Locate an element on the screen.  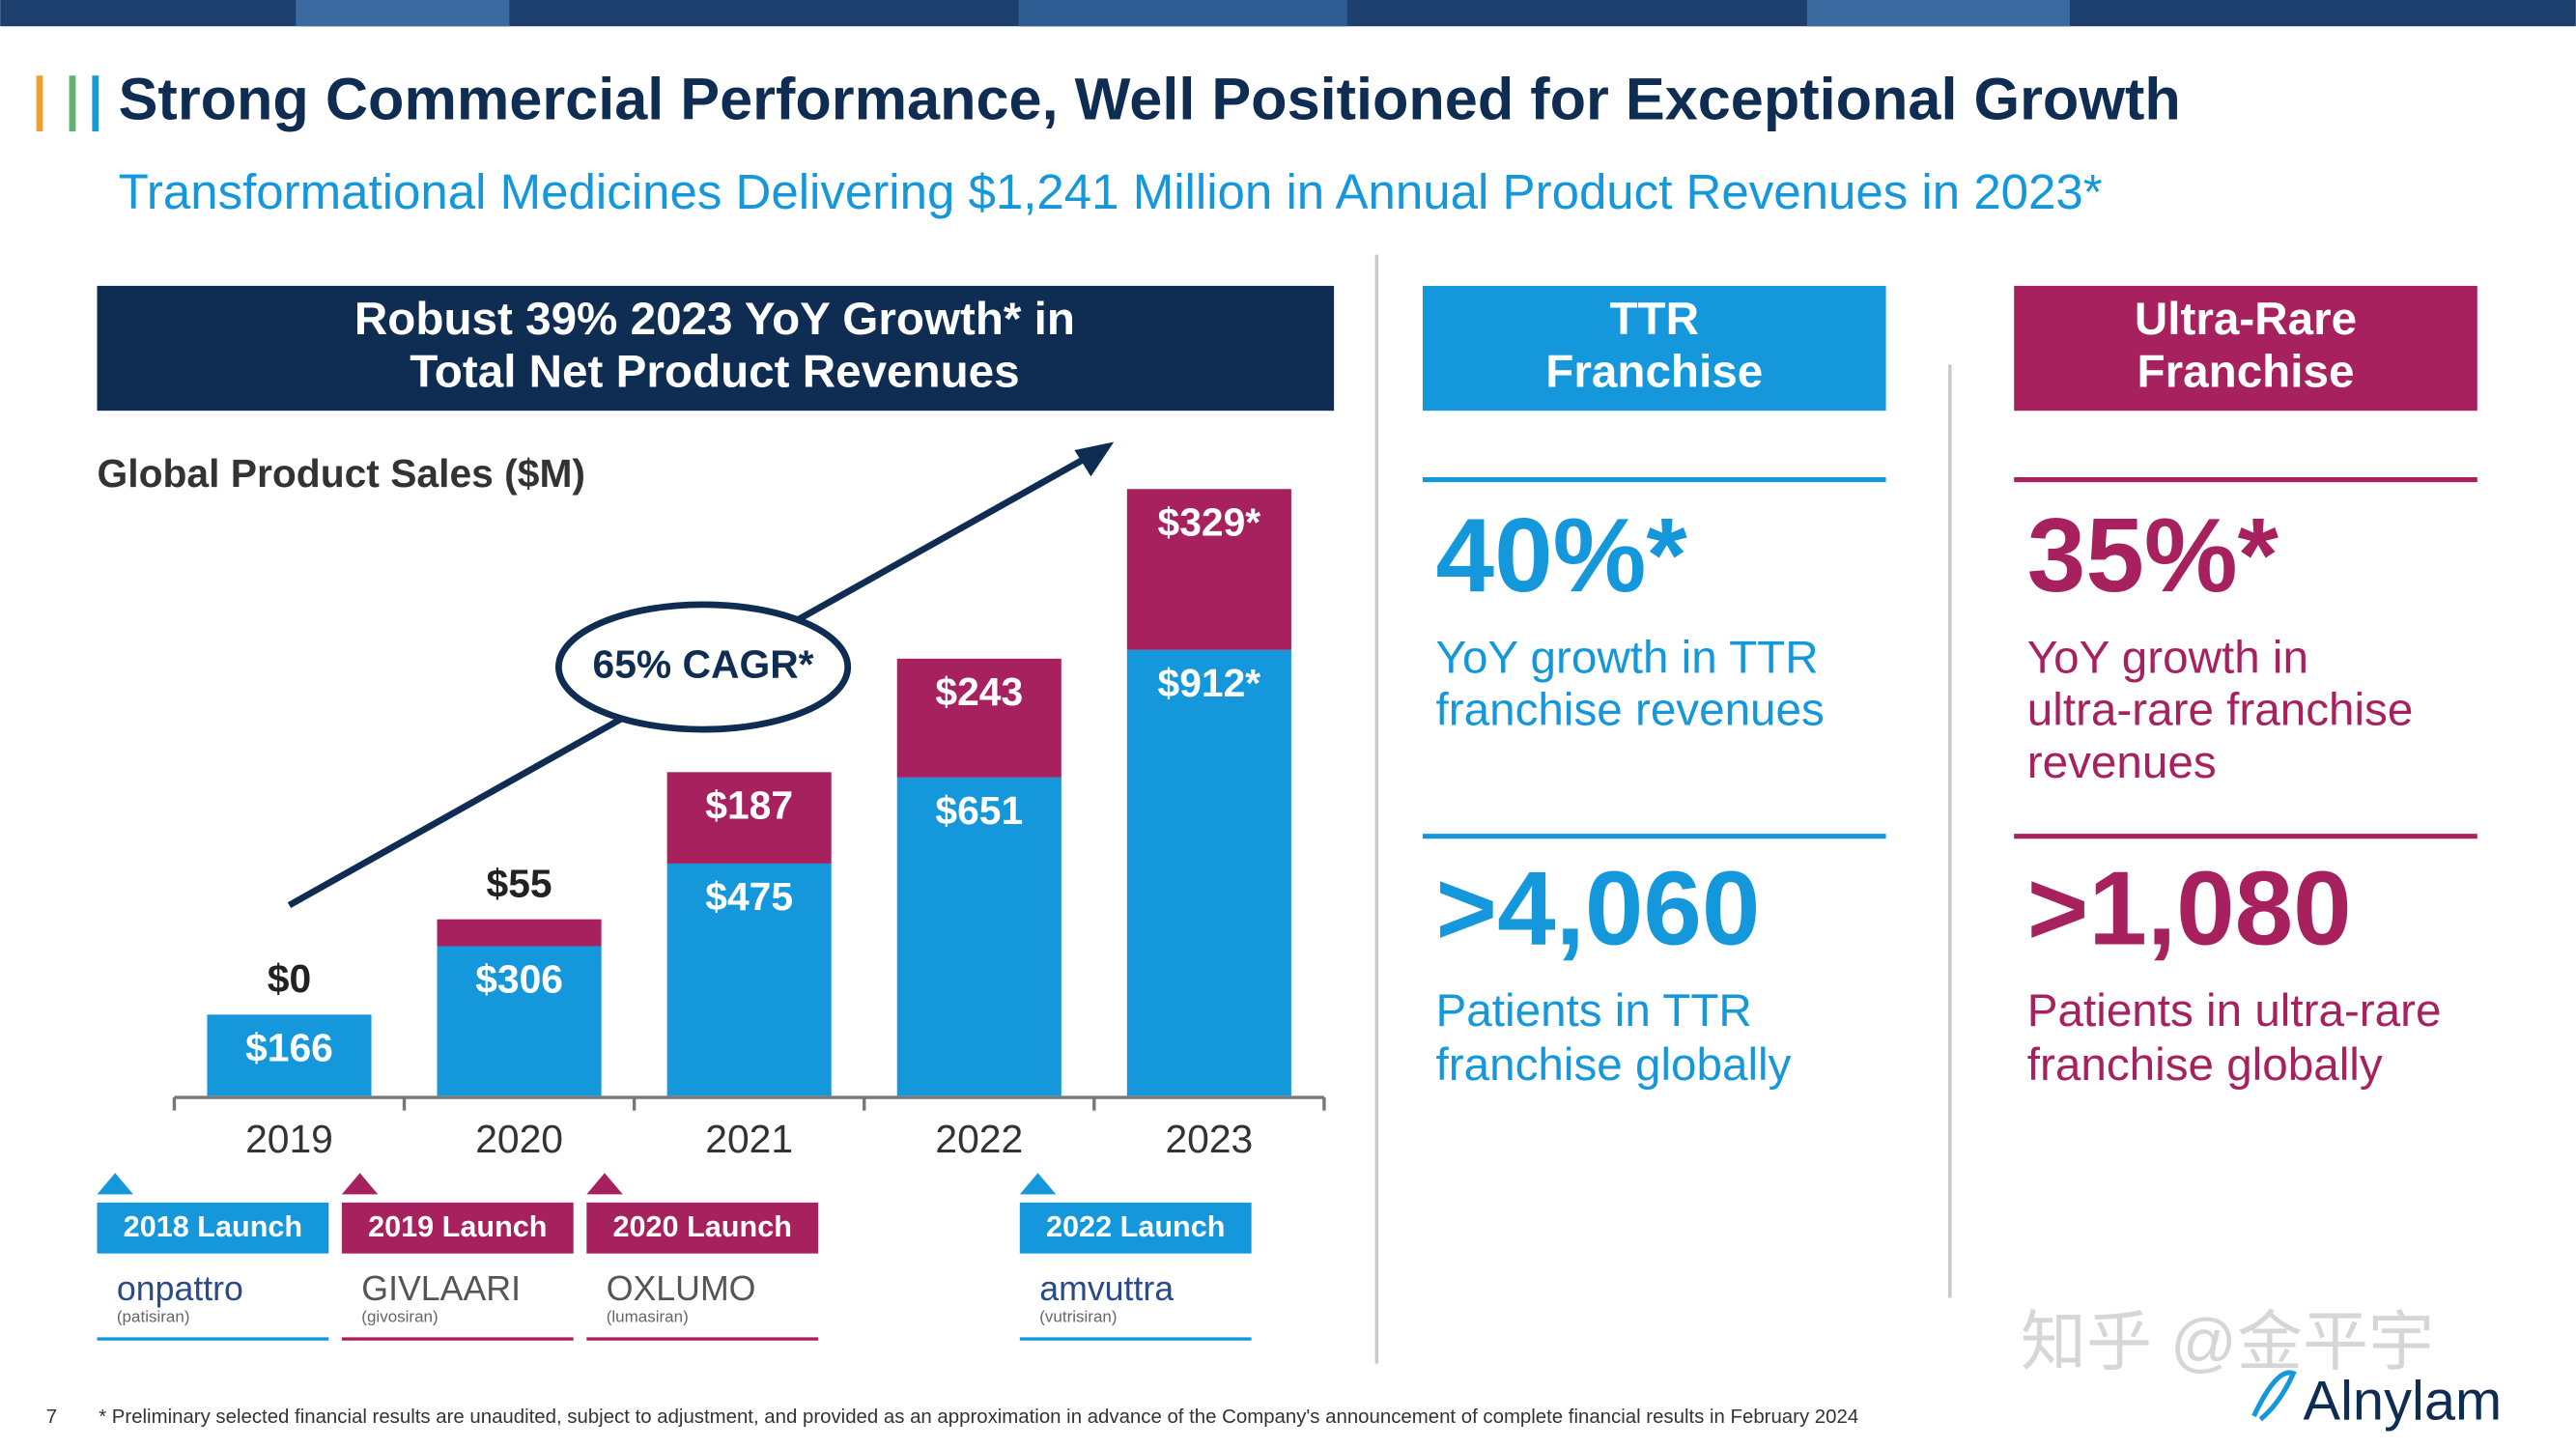
product-name: GIVLAARI is located at coordinates (441, 1288).